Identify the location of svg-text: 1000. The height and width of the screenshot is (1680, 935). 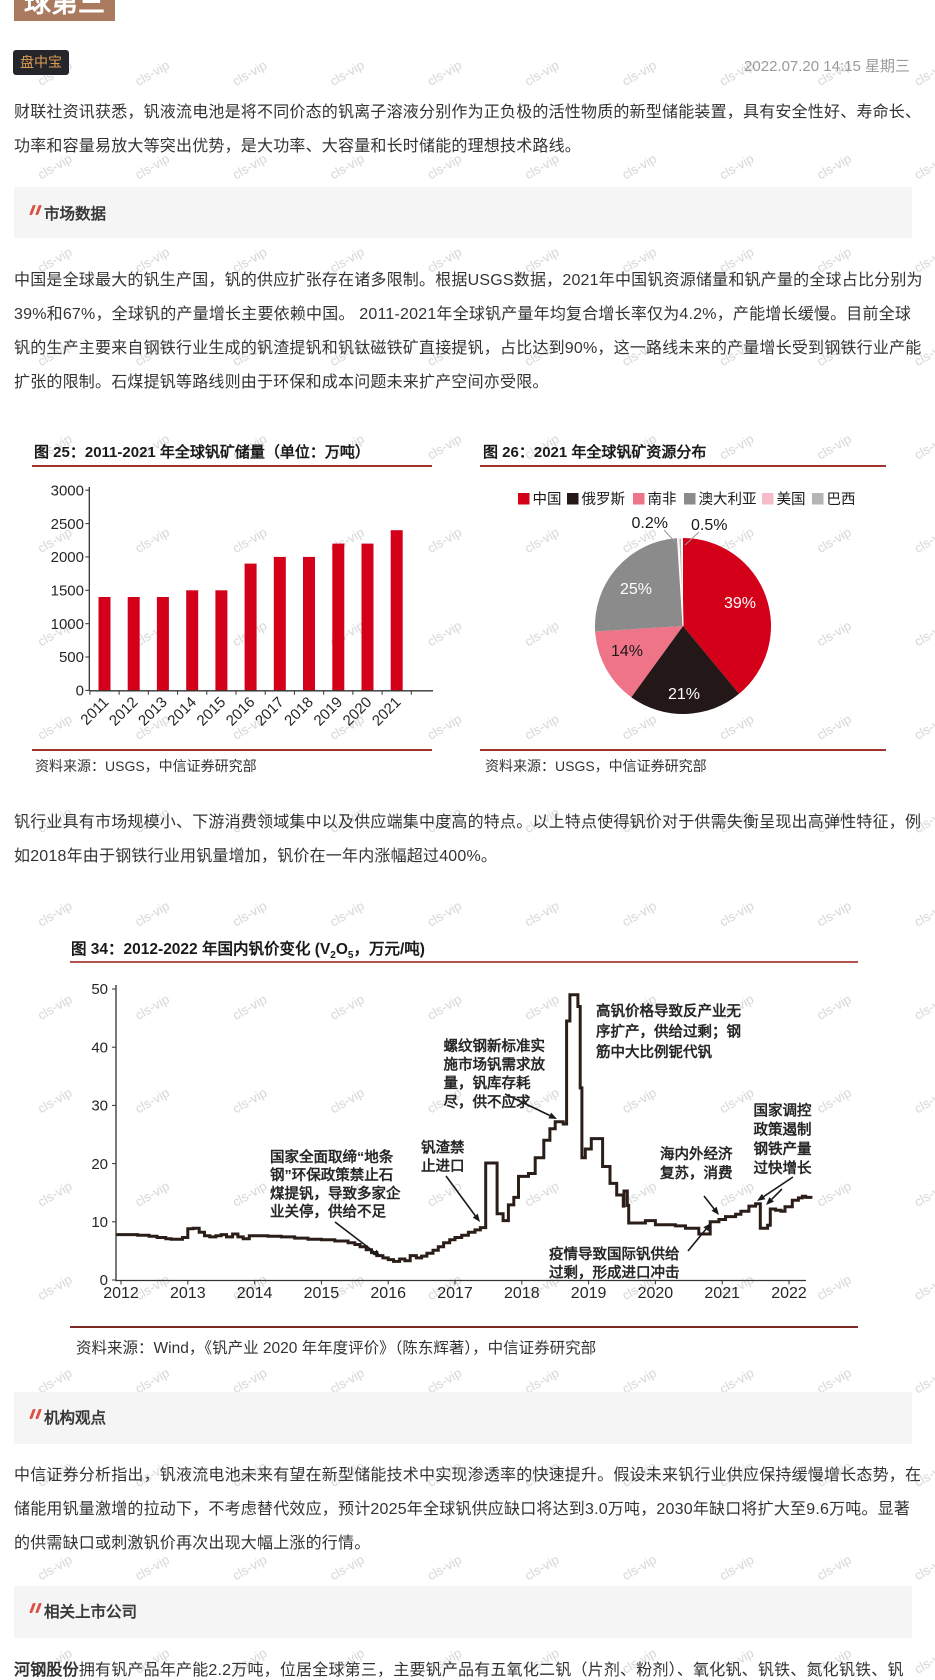
(67, 624).